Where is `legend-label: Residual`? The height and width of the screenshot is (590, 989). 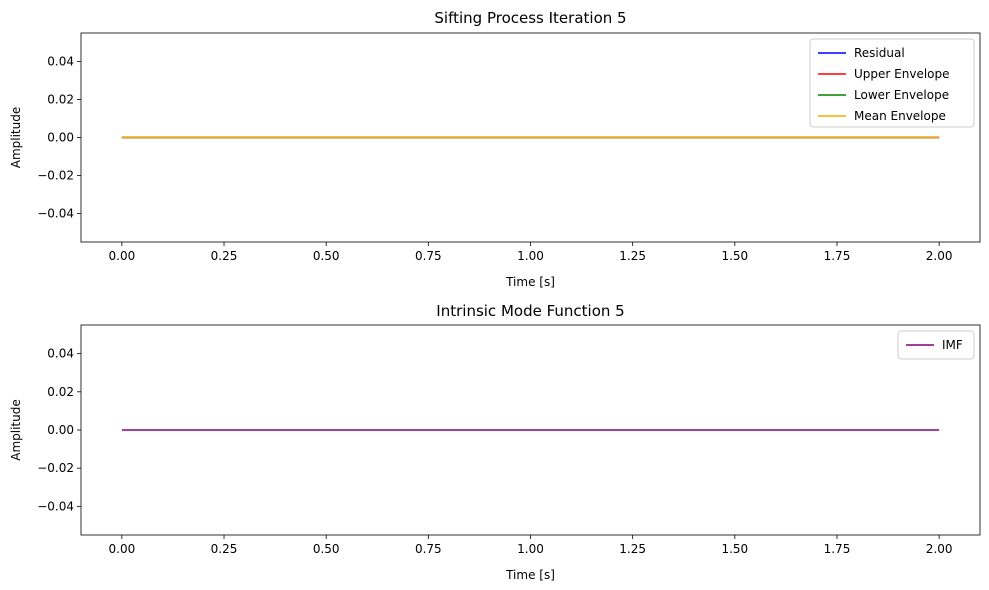 legend-label: Residual is located at coordinates (879, 53).